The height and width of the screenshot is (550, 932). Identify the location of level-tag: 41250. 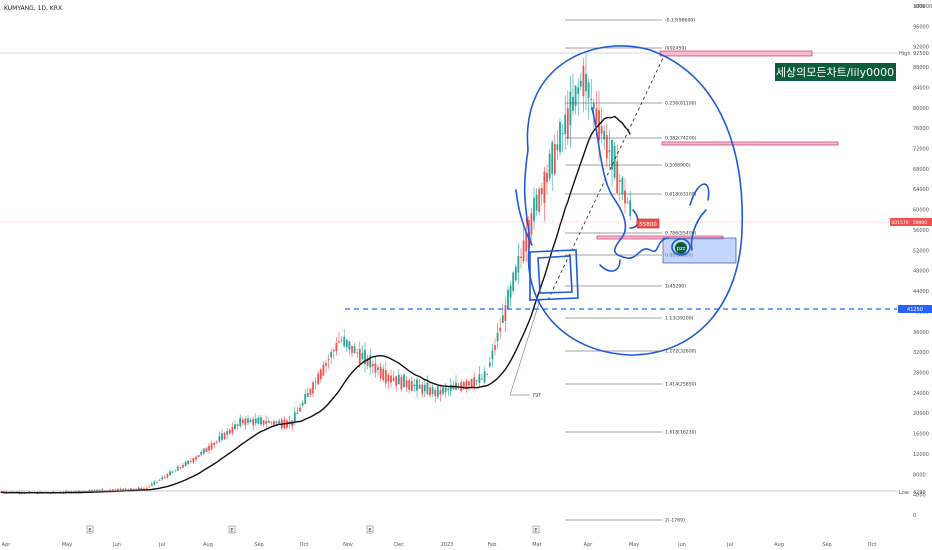
(915, 310).